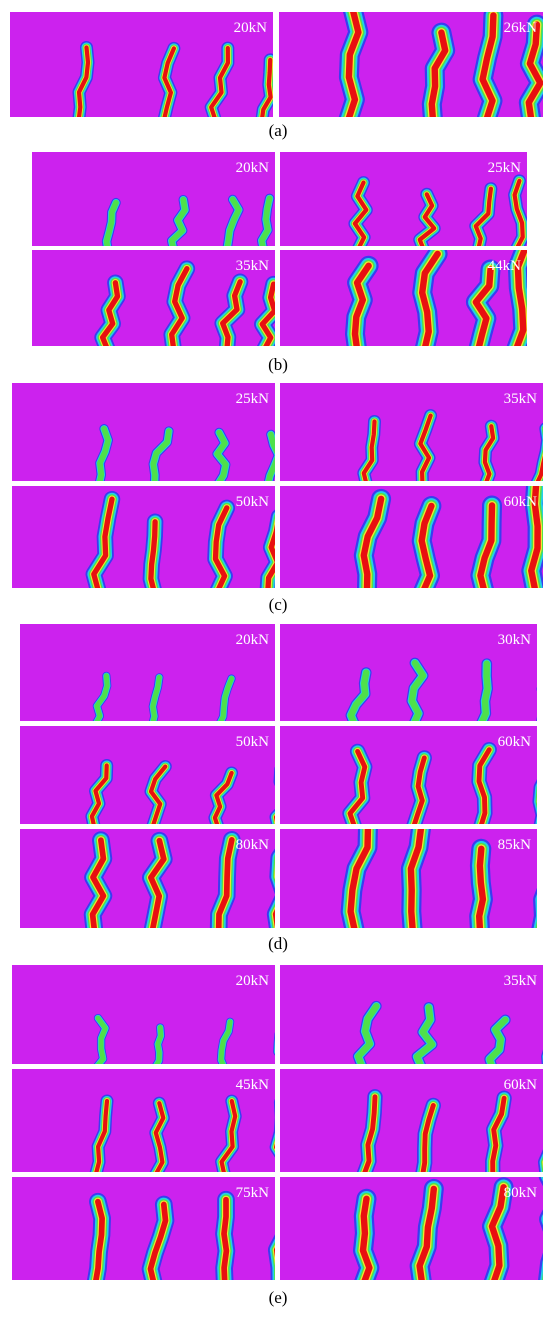 The height and width of the screenshot is (1320, 550). I want to click on contour-image: 45kN, so click(143, 1120).